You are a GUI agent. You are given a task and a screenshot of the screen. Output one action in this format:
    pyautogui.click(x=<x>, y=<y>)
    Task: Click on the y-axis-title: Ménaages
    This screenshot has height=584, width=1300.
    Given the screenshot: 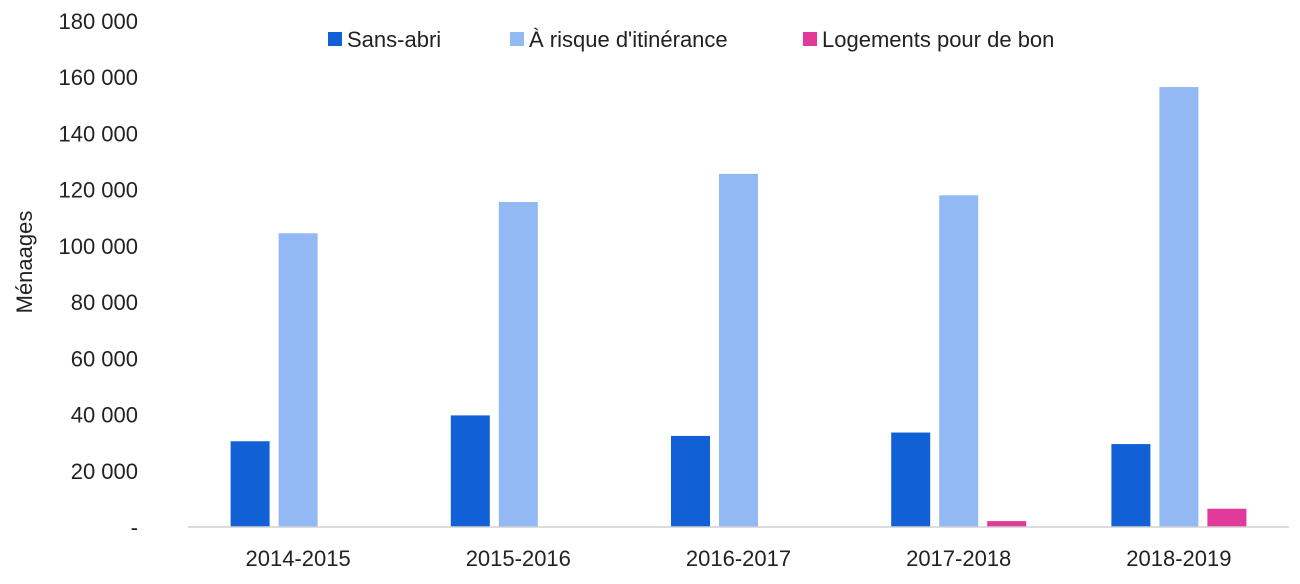 What is the action you would take?
    pyautogui.click(x=24, y=262)
    